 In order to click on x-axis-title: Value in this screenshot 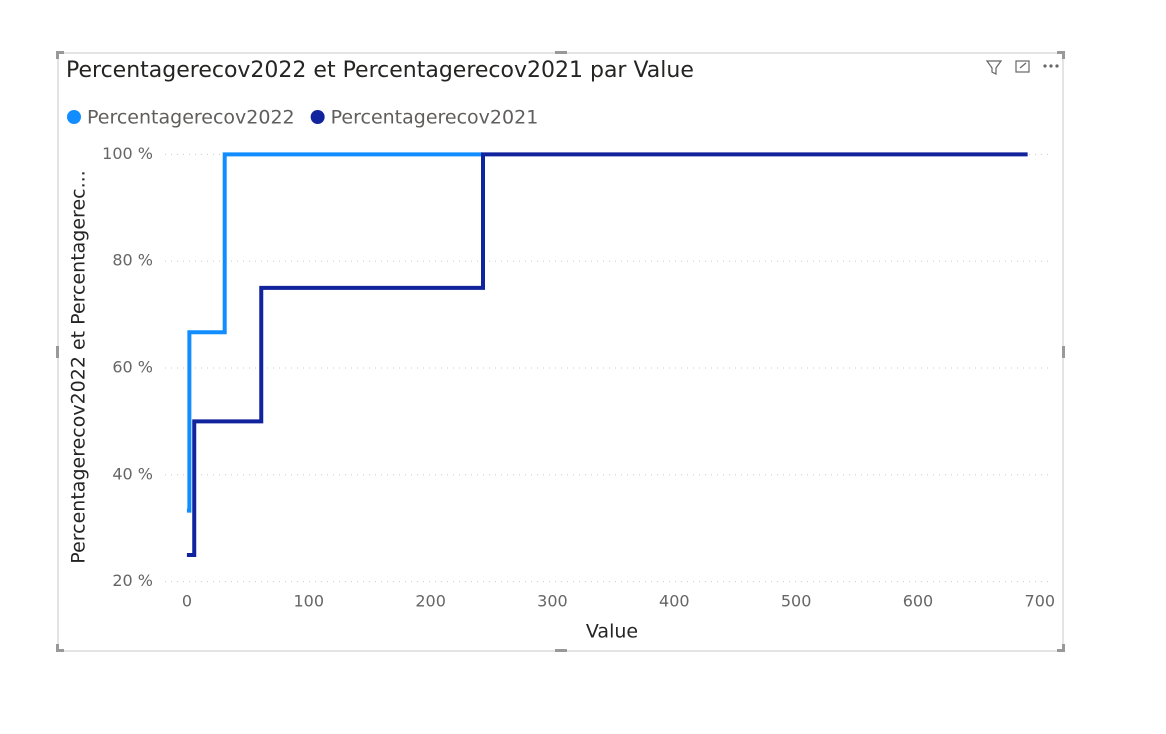, I will do `click(612, 632)`.